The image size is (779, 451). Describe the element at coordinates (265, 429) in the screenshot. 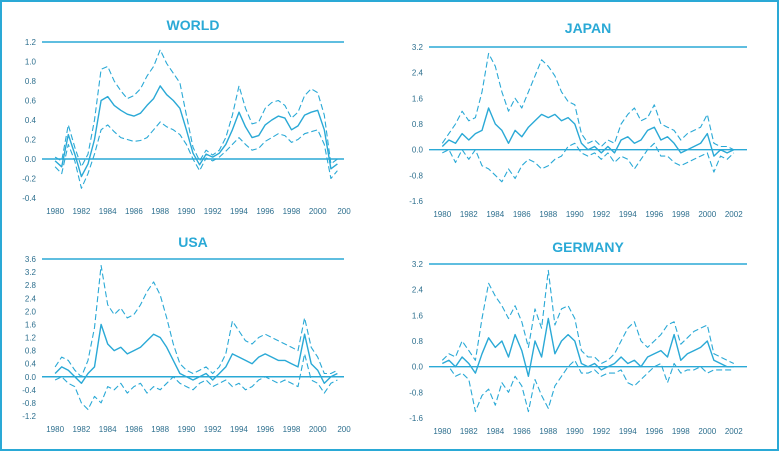

I see `usa-xtick-label: 1996` at that location.